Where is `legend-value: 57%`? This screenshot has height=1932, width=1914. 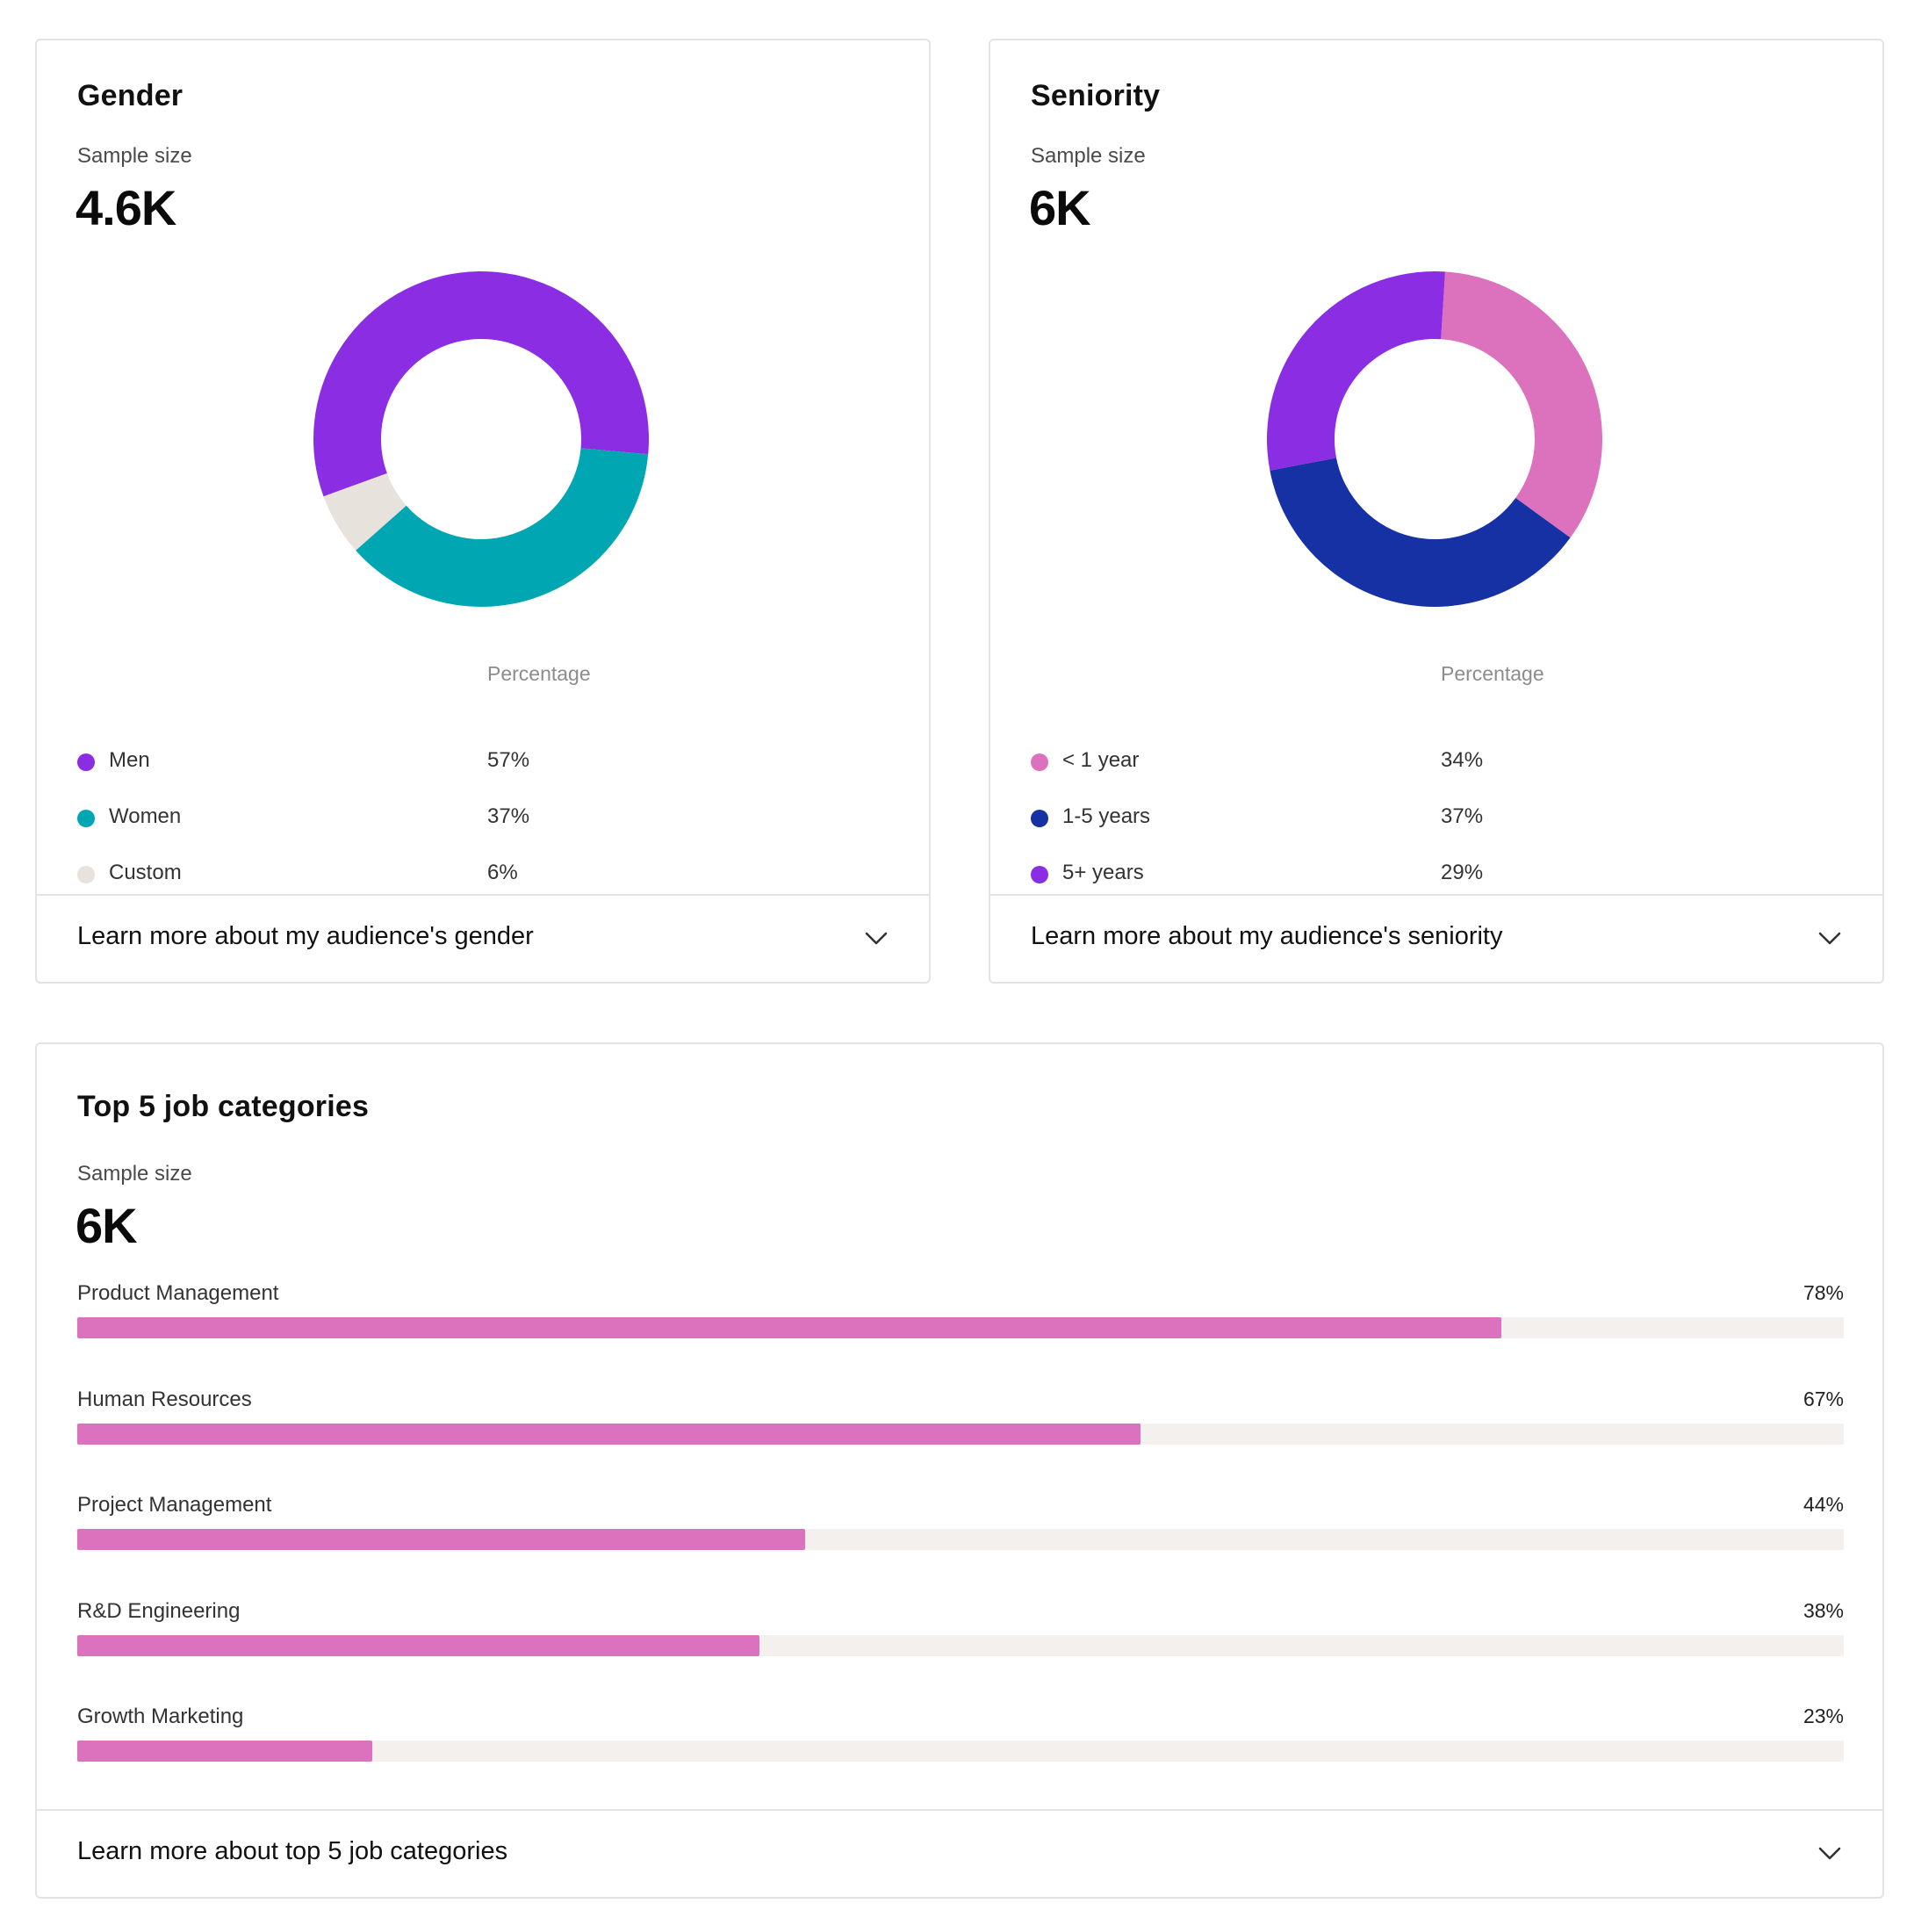
legend-value: 57% is located at coordinates (508, 760).